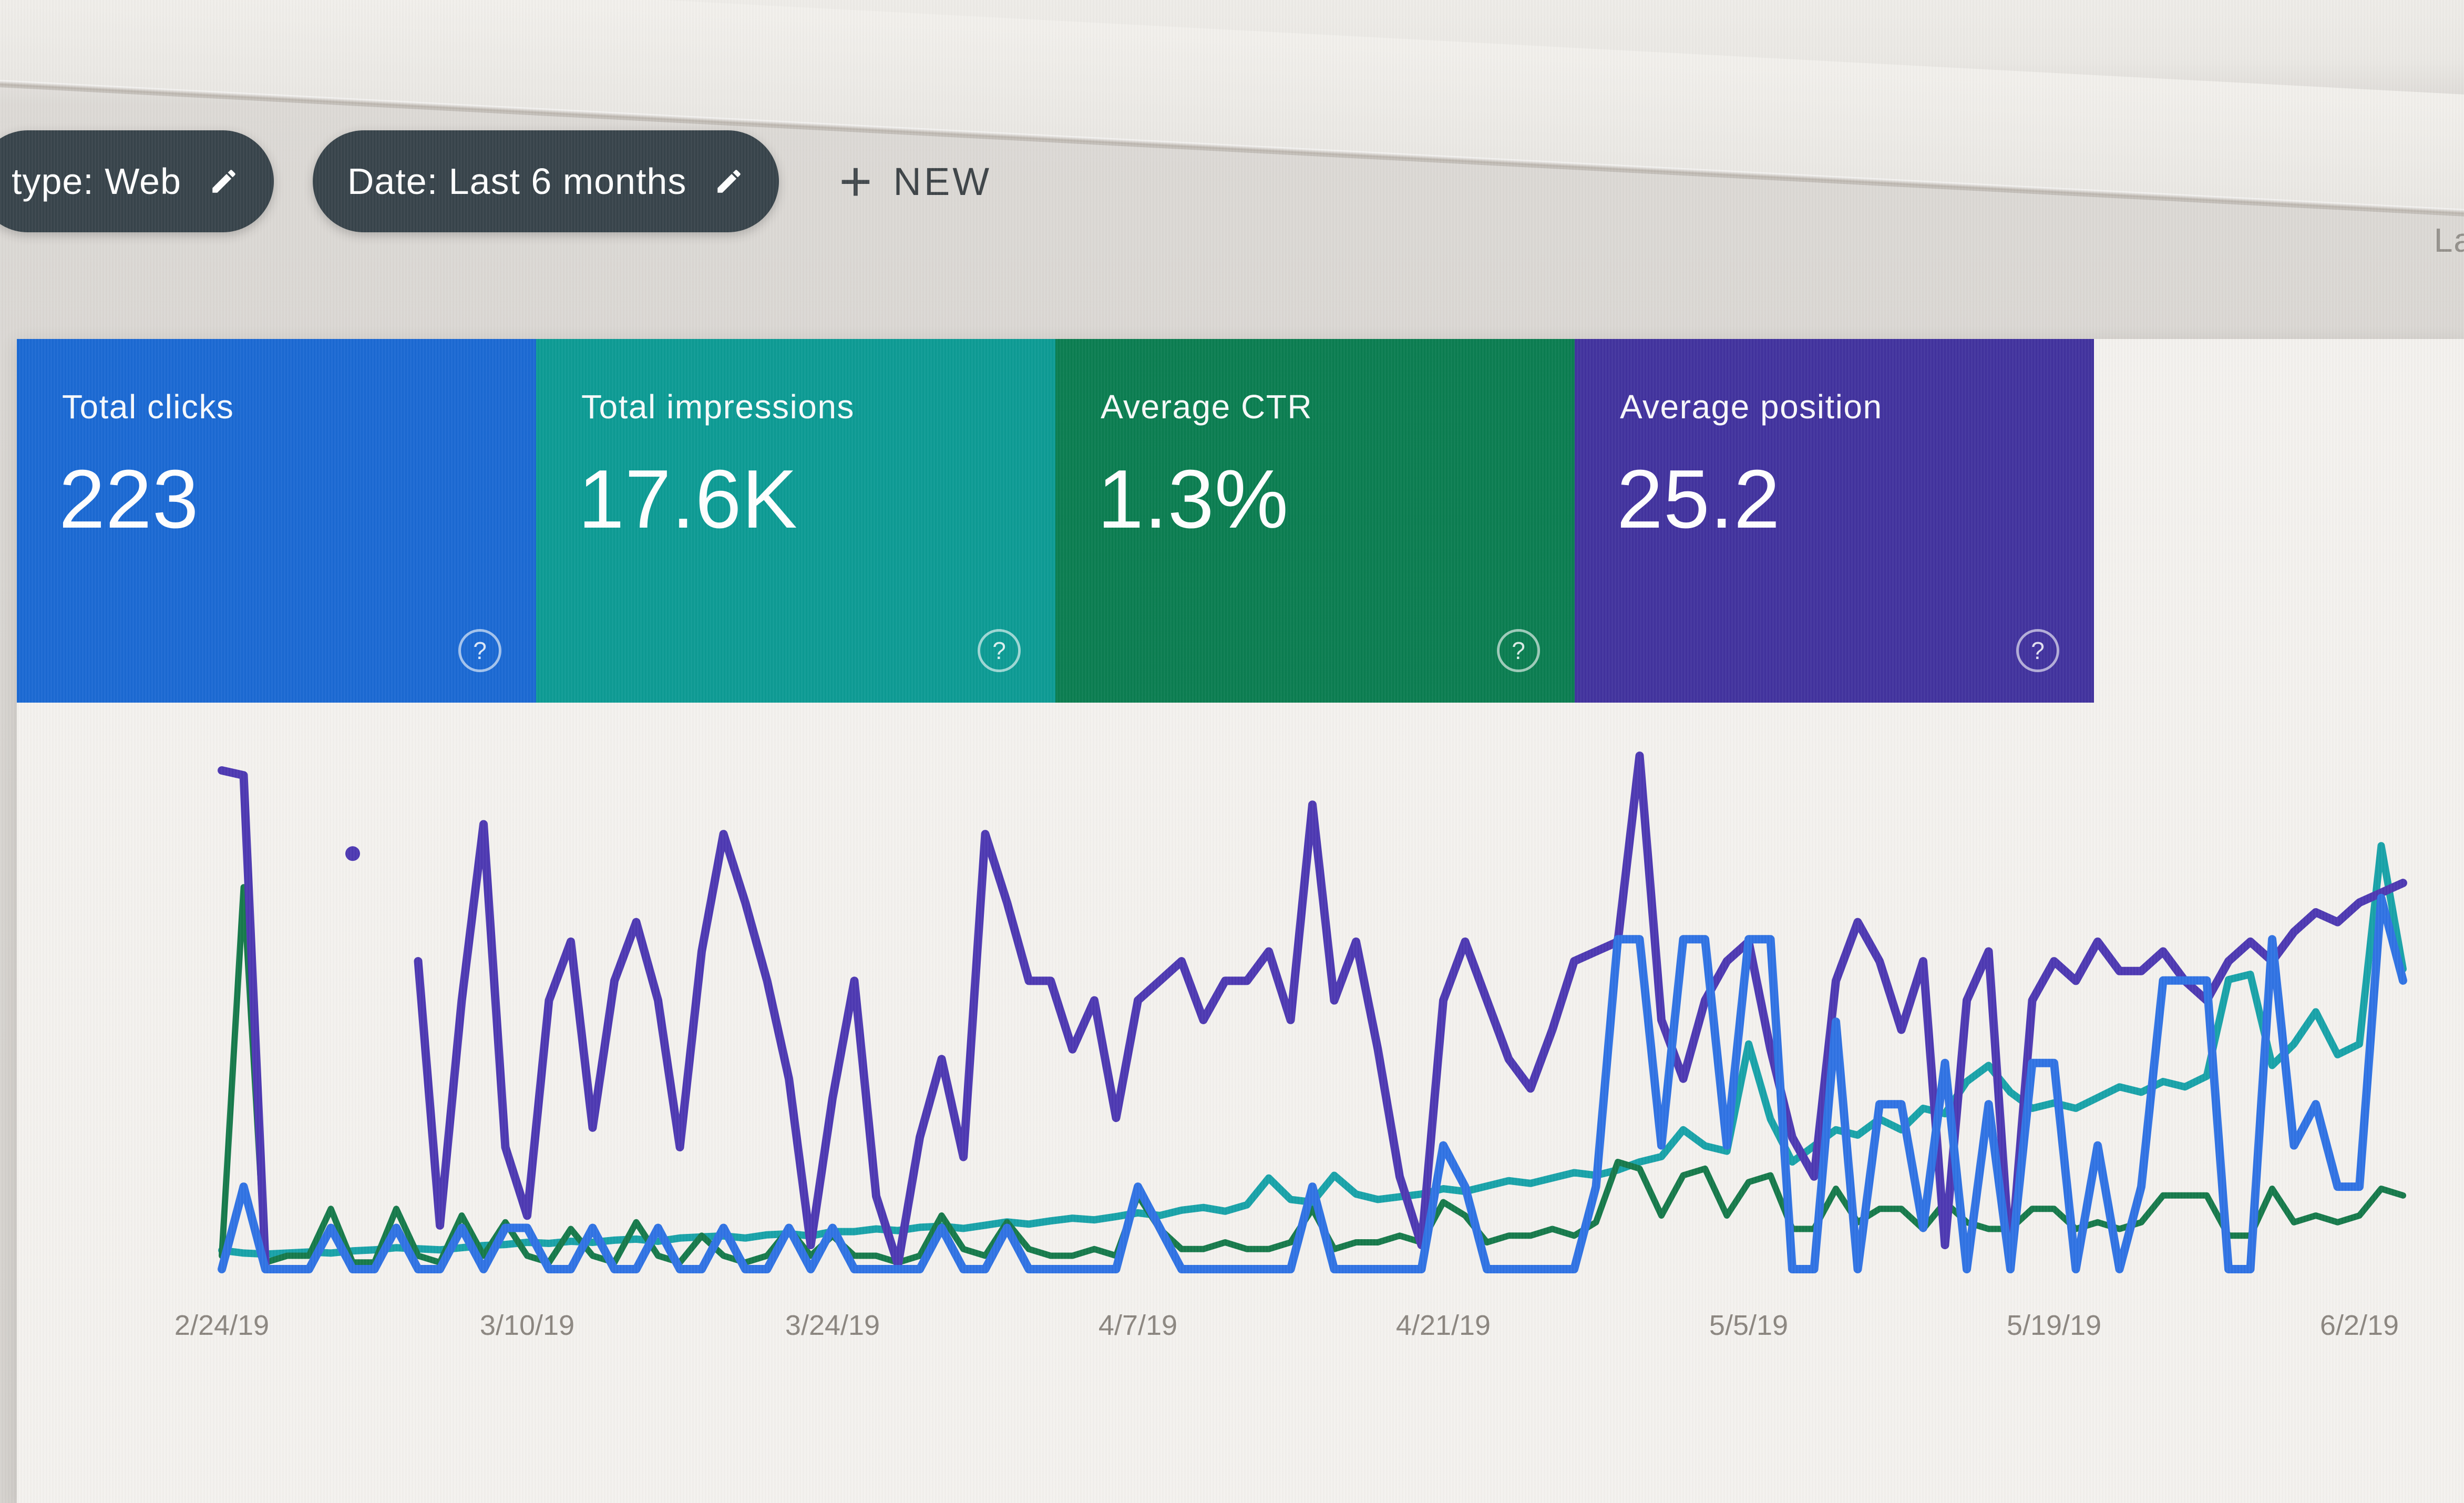 The image size is (2464, 1503). I want to click on metric-card-value: 17.6K, so click(688, 499).